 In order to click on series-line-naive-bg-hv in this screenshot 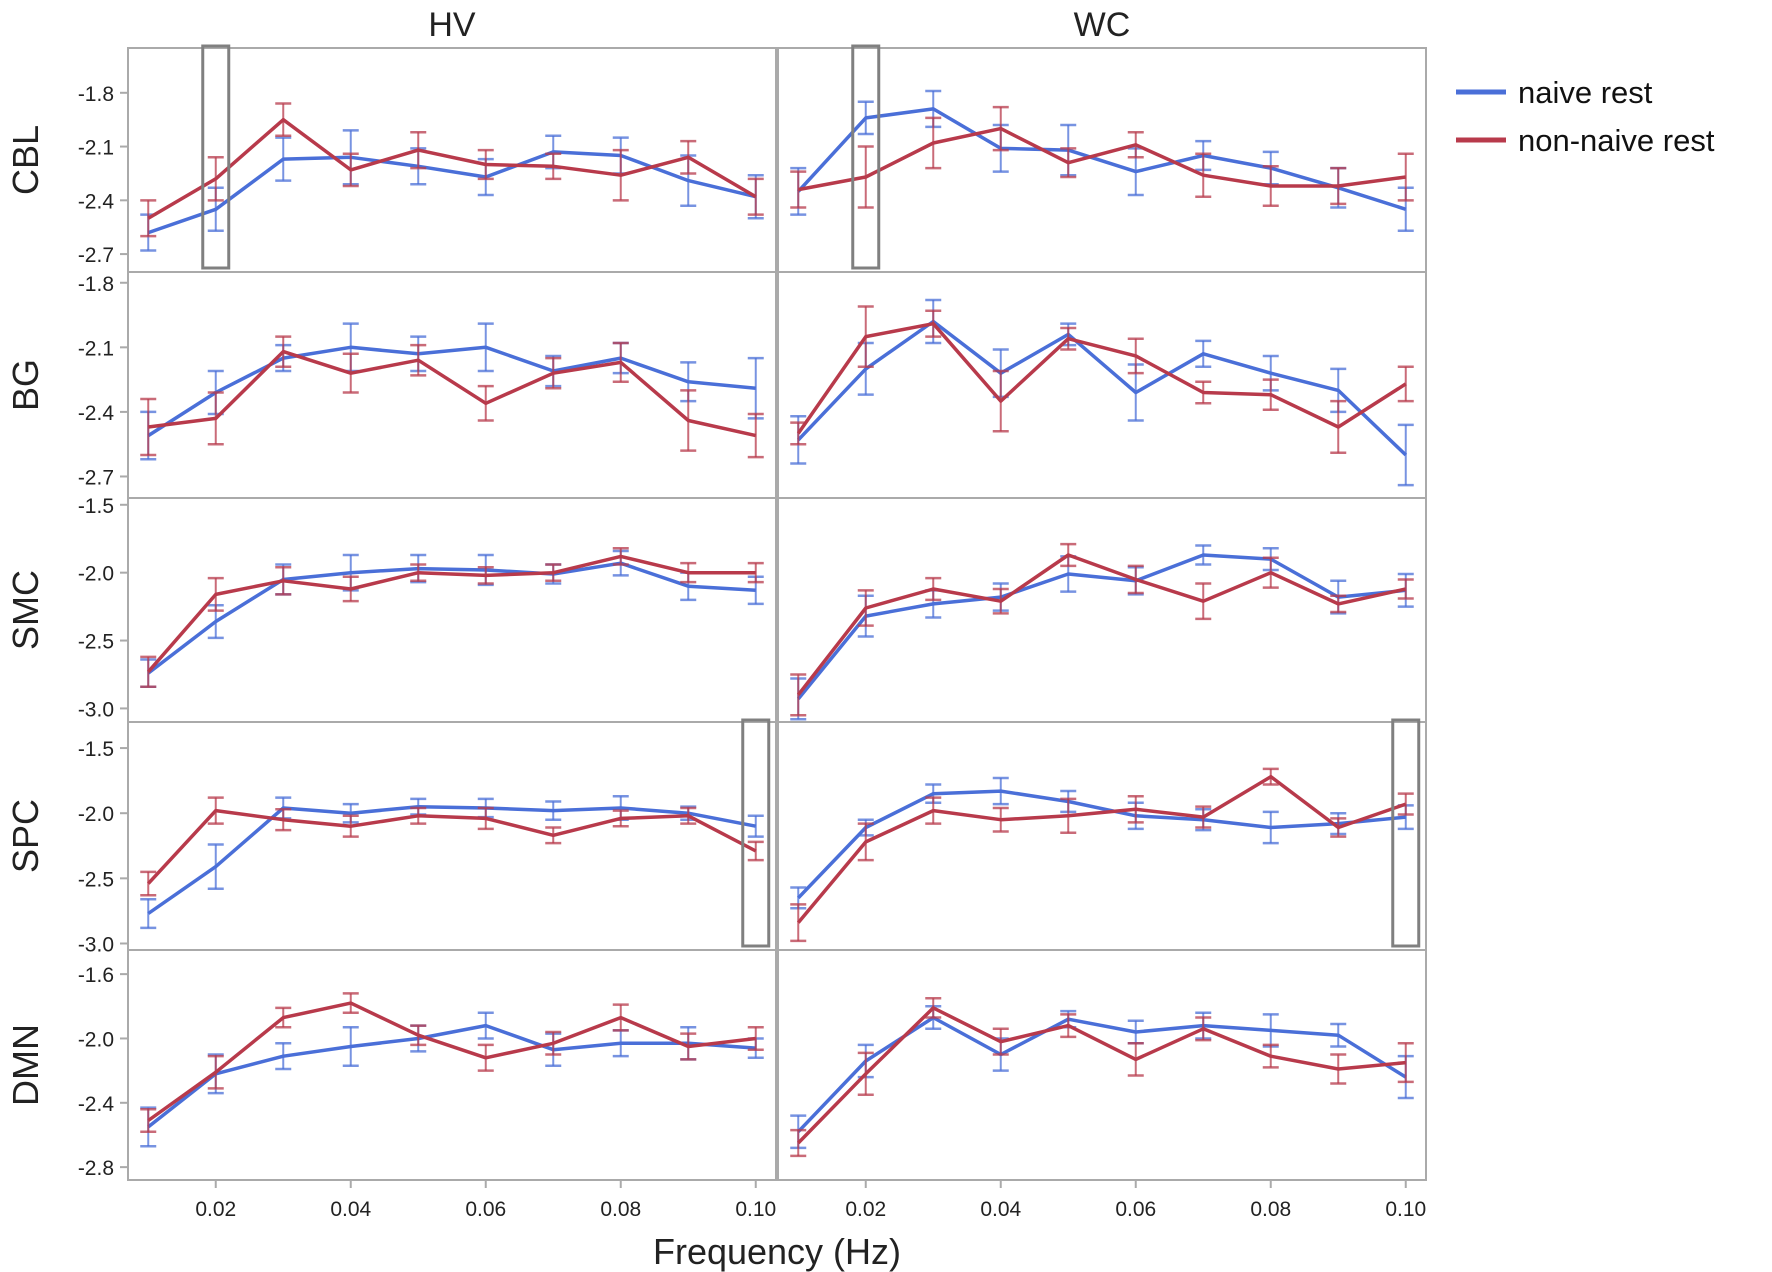, I will do `click(451, 391)`.